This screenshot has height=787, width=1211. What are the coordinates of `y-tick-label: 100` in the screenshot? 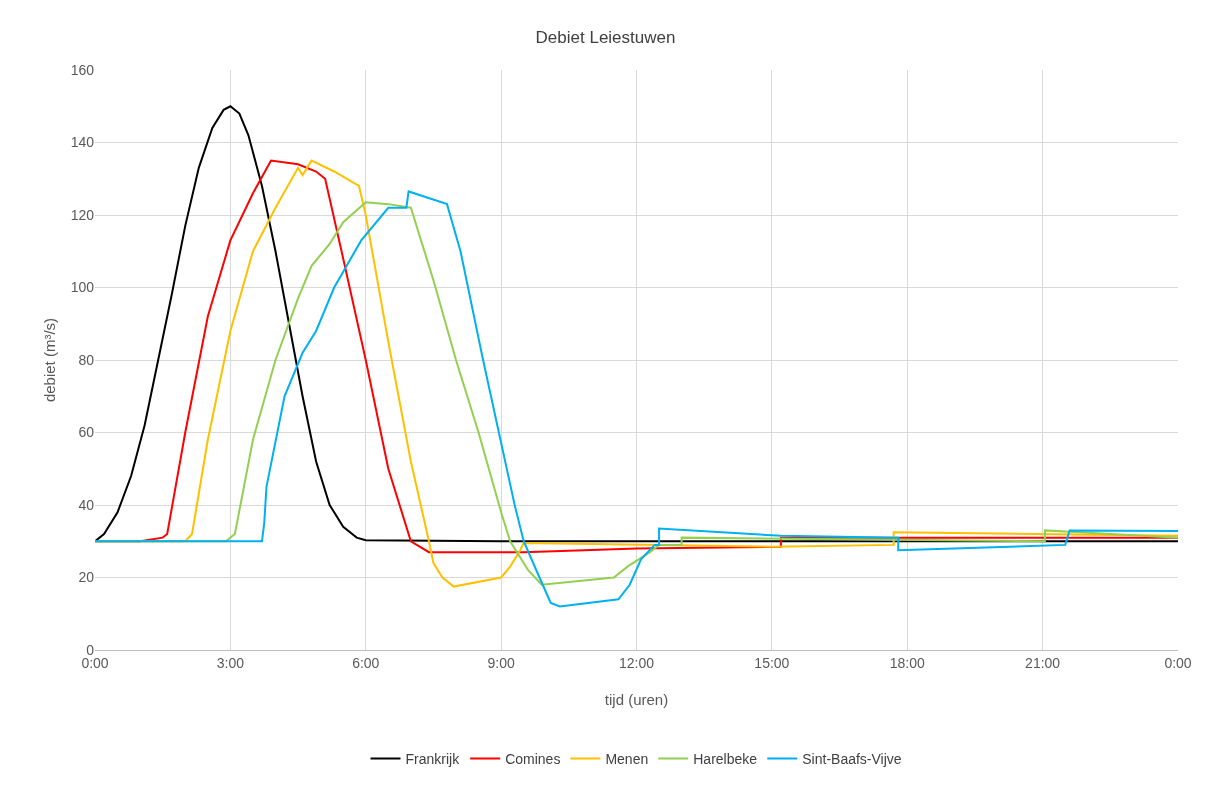 It's located at (82, 287).